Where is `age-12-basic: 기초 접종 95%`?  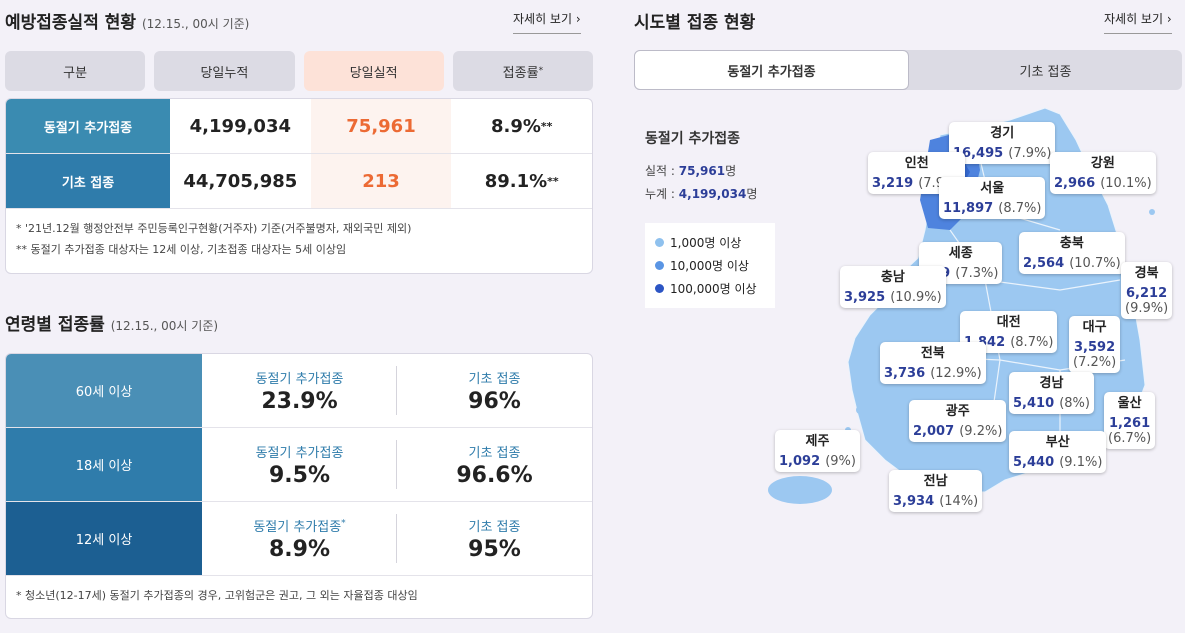
age-12-basic: 기초 접종 95% is located at coordinates (494, 538).